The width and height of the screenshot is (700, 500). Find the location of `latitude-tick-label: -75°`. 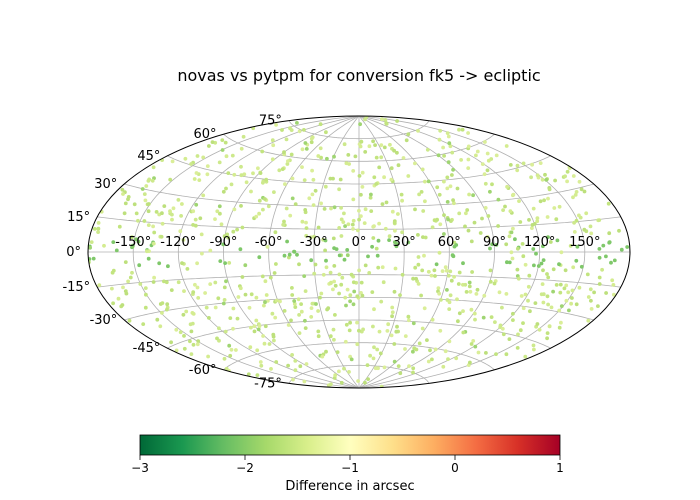

latitude-tick-label: -75° is located at coordinates (268, 383).